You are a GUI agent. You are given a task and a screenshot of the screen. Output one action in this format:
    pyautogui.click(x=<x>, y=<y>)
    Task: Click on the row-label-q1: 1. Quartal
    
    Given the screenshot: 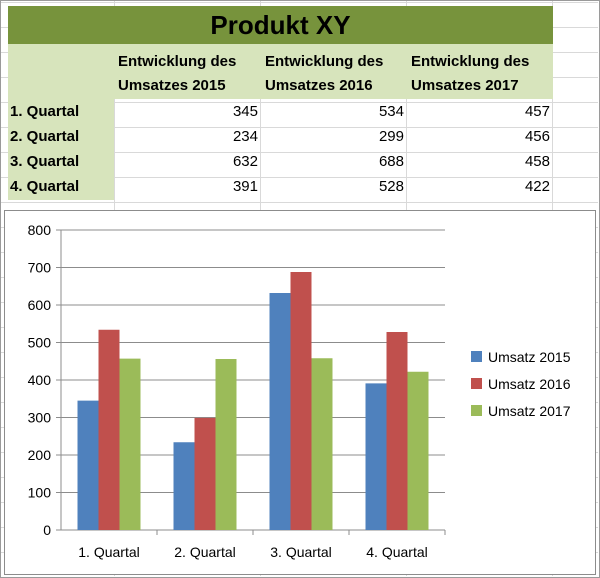 What is the action you would take?
    pyautogui.click(x=45, y=111)
    